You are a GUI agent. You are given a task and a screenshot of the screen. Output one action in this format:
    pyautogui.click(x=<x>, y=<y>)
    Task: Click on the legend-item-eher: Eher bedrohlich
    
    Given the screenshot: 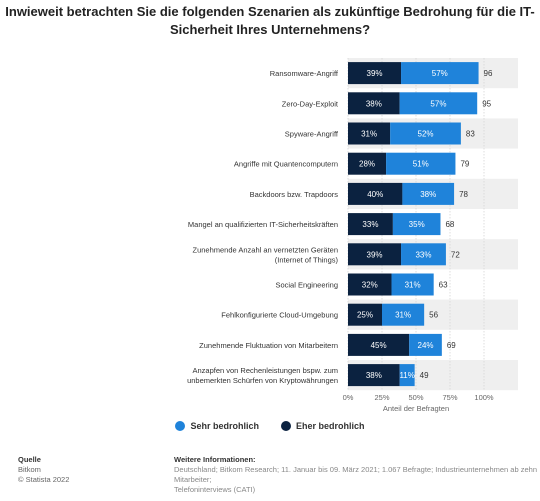 What is the action you would take?
    pyautogui.click(x=323, y=426)
    